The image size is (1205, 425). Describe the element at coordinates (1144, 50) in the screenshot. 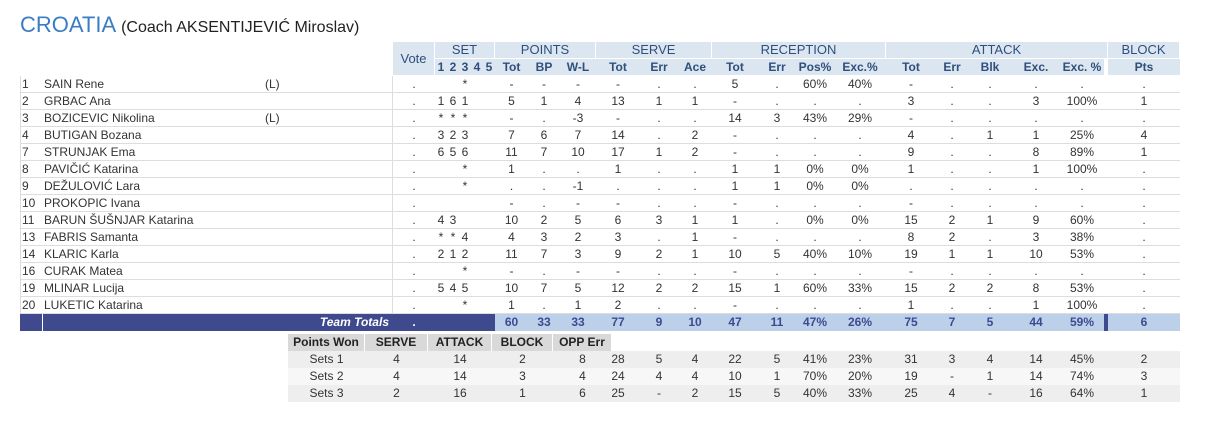

I see `group-header: BLOCK` at that location.